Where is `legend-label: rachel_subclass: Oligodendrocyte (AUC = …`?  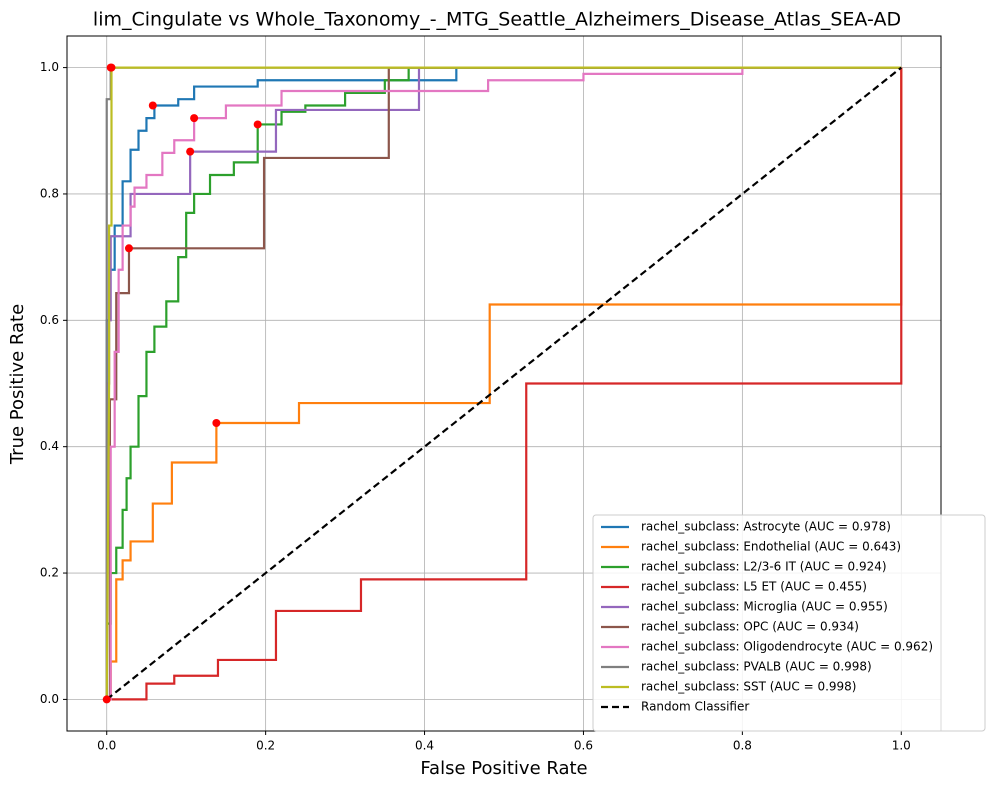
legend-label: rachel_subclass: Oligodendrocyte (AUC = … is located at coordinates (787, 647).